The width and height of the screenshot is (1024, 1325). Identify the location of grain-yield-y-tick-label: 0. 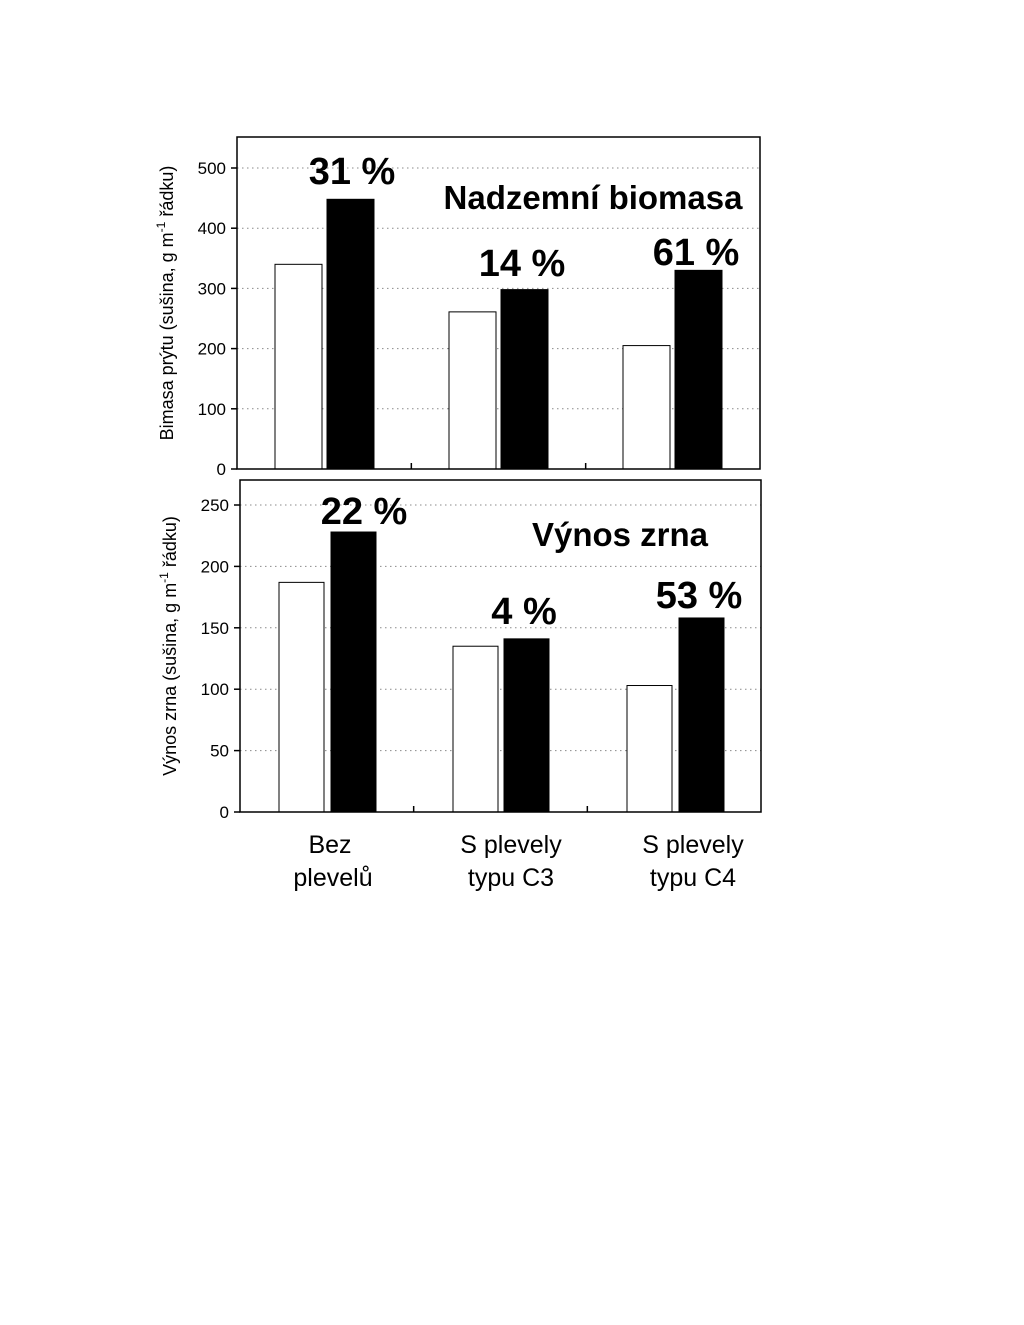
(224, 812).